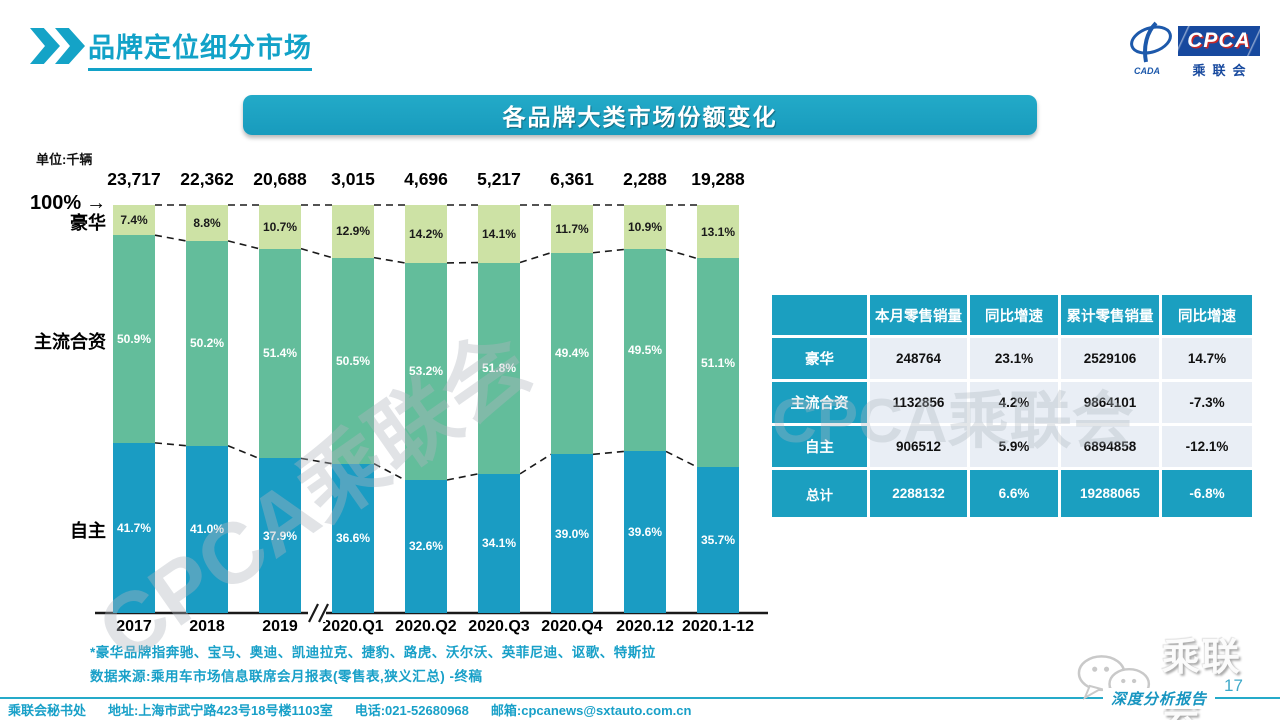 The height and width of the screenshot is (720, 1280). I want to click on stacked-bar: 14.2% 53.2% 32.6%, so click(426, 409).